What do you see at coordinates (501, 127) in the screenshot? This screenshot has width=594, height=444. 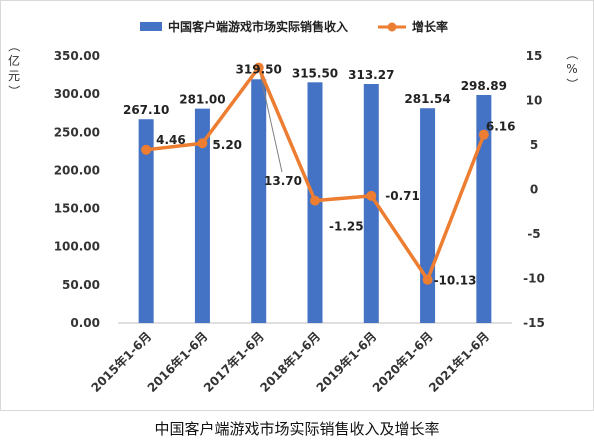 I see `line-value-label: 6.16` at bounding box center [501, 127].